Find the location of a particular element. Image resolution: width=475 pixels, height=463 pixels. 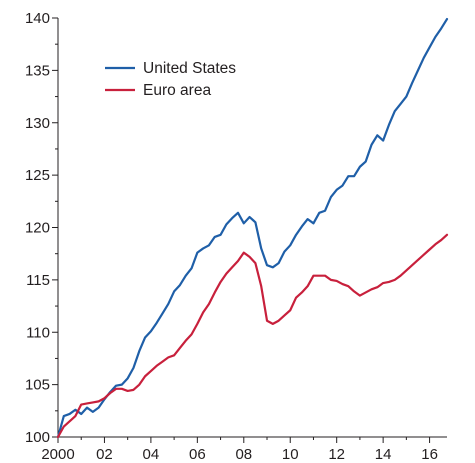

x-tick-label: 12 is located at coordinates (336, 454).